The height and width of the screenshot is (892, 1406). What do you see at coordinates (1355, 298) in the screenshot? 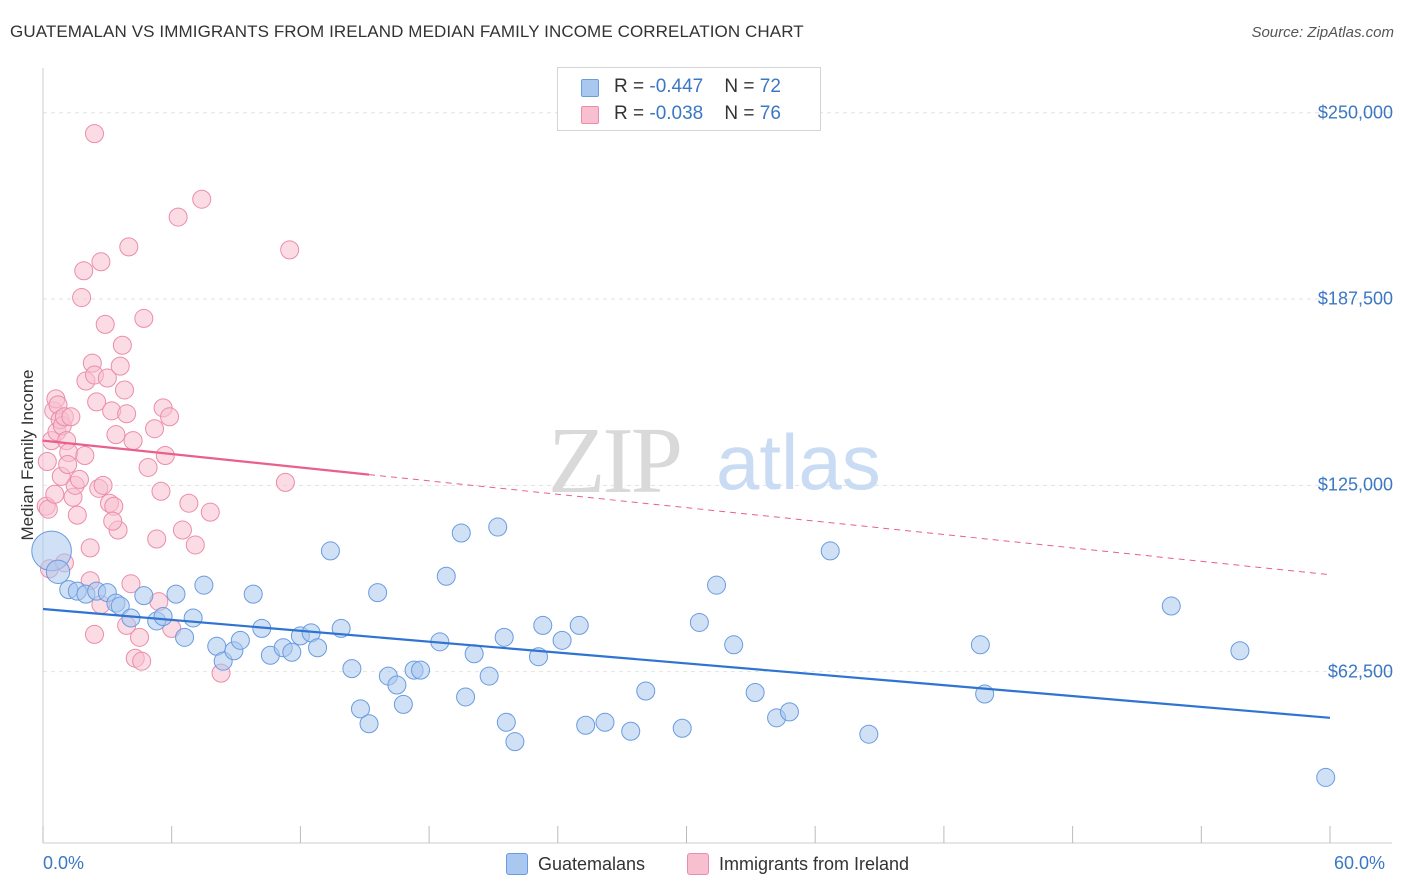
I see `y-tick-label: $187,500` at bounding box center [1355, 298].